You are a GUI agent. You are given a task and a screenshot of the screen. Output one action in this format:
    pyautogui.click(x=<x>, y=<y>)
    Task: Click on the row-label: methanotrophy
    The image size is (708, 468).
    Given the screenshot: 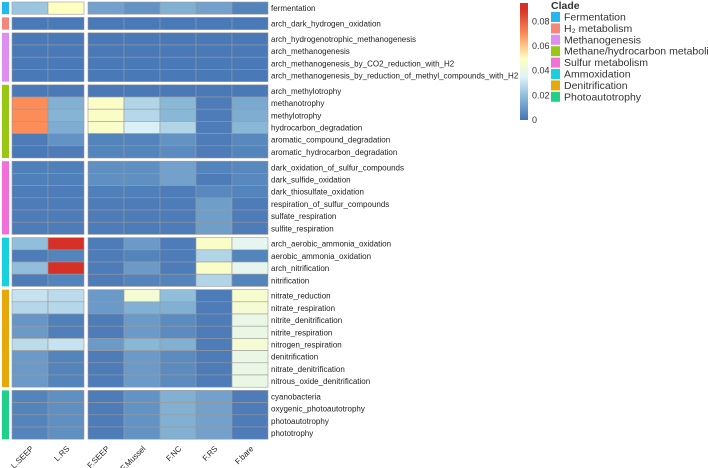 What is the action you would take?
    pyautogui.click(x=297, y=103)
    